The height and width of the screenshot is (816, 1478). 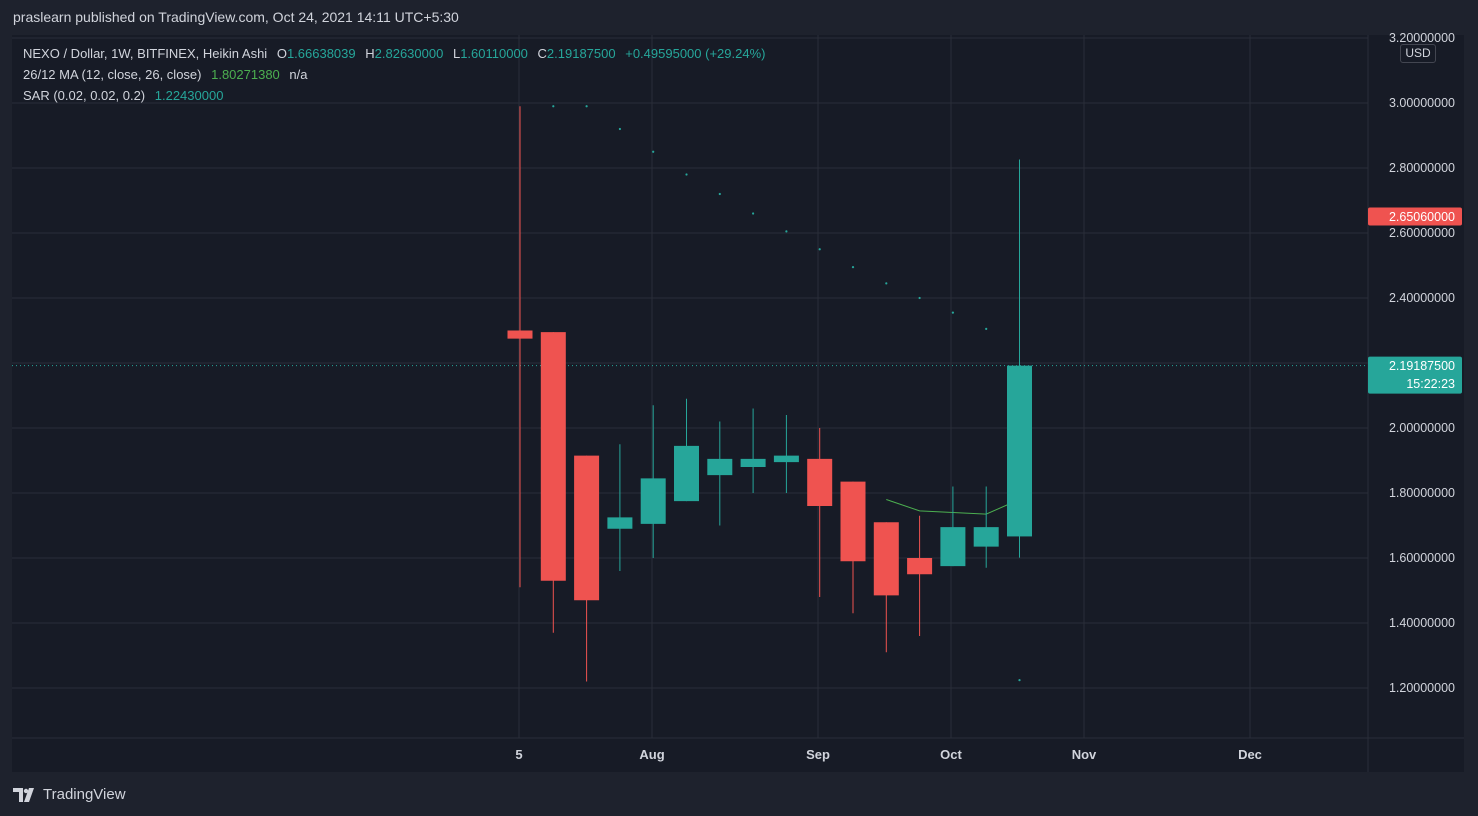 I want to click on tradingview-logo-icon, so click(x=23, y=794).